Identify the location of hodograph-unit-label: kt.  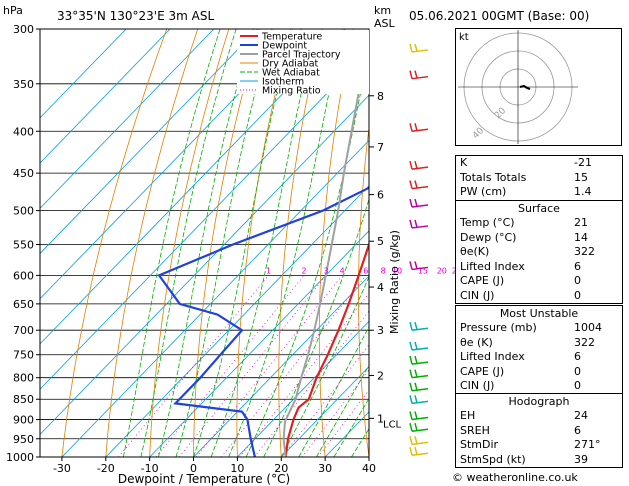
(464, 37).